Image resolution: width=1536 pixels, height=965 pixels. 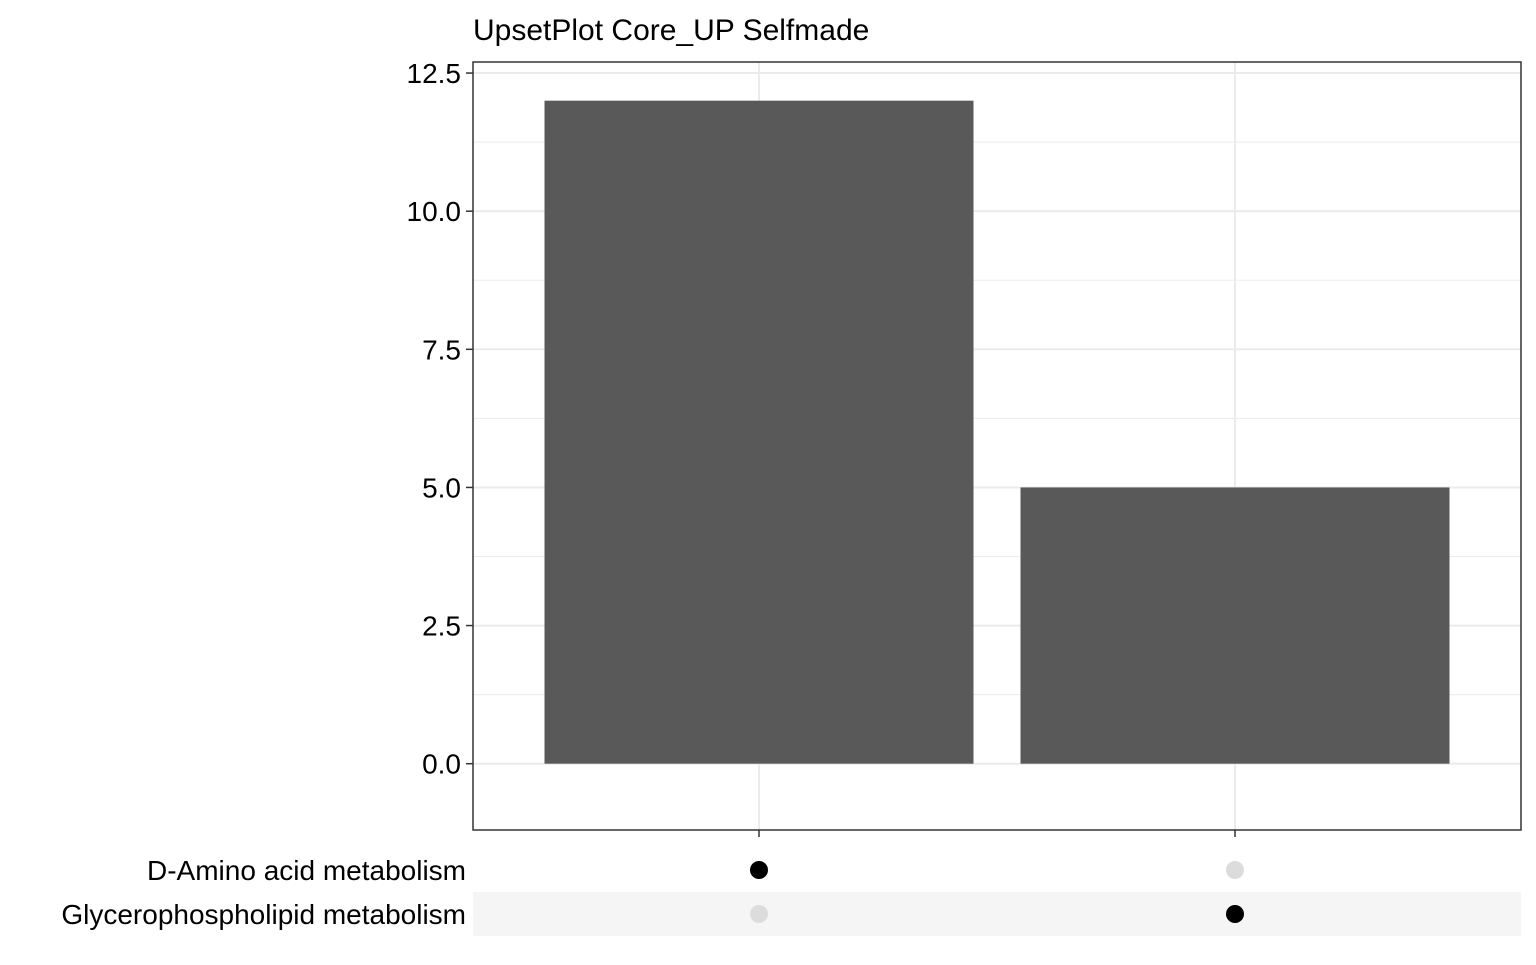 What do you see at coordinates (441, 487) in the screenshot?
I see `y-tick-label: 5.0` at bounding box center [441, 487].